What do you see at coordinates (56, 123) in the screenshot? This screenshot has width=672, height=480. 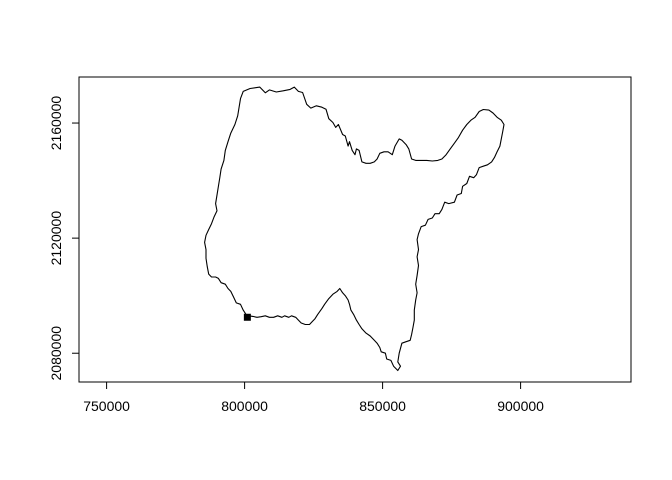 I see `y-tick-label: 2160000` at bounding box center [56, 123].